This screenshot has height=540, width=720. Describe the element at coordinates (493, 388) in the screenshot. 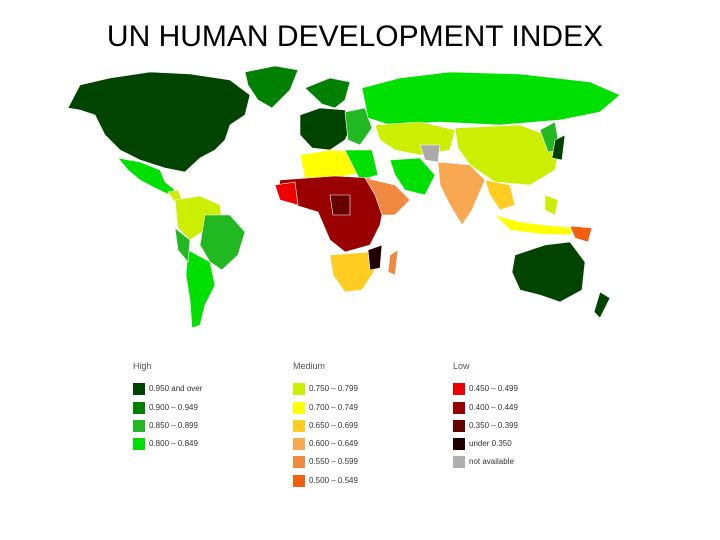

I see `legend-label: 0.450 – 0.499` at that location.